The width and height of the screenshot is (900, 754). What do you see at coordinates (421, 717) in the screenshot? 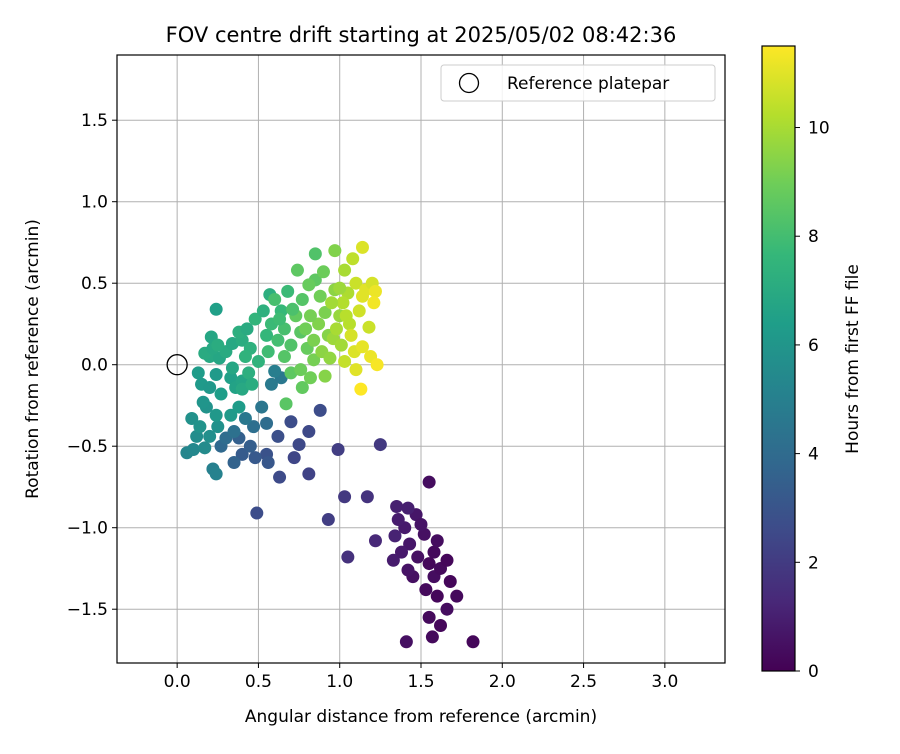
I see `x-axis-label: Angular distance from reference (arcmin)` at bounding box center [421, 717].